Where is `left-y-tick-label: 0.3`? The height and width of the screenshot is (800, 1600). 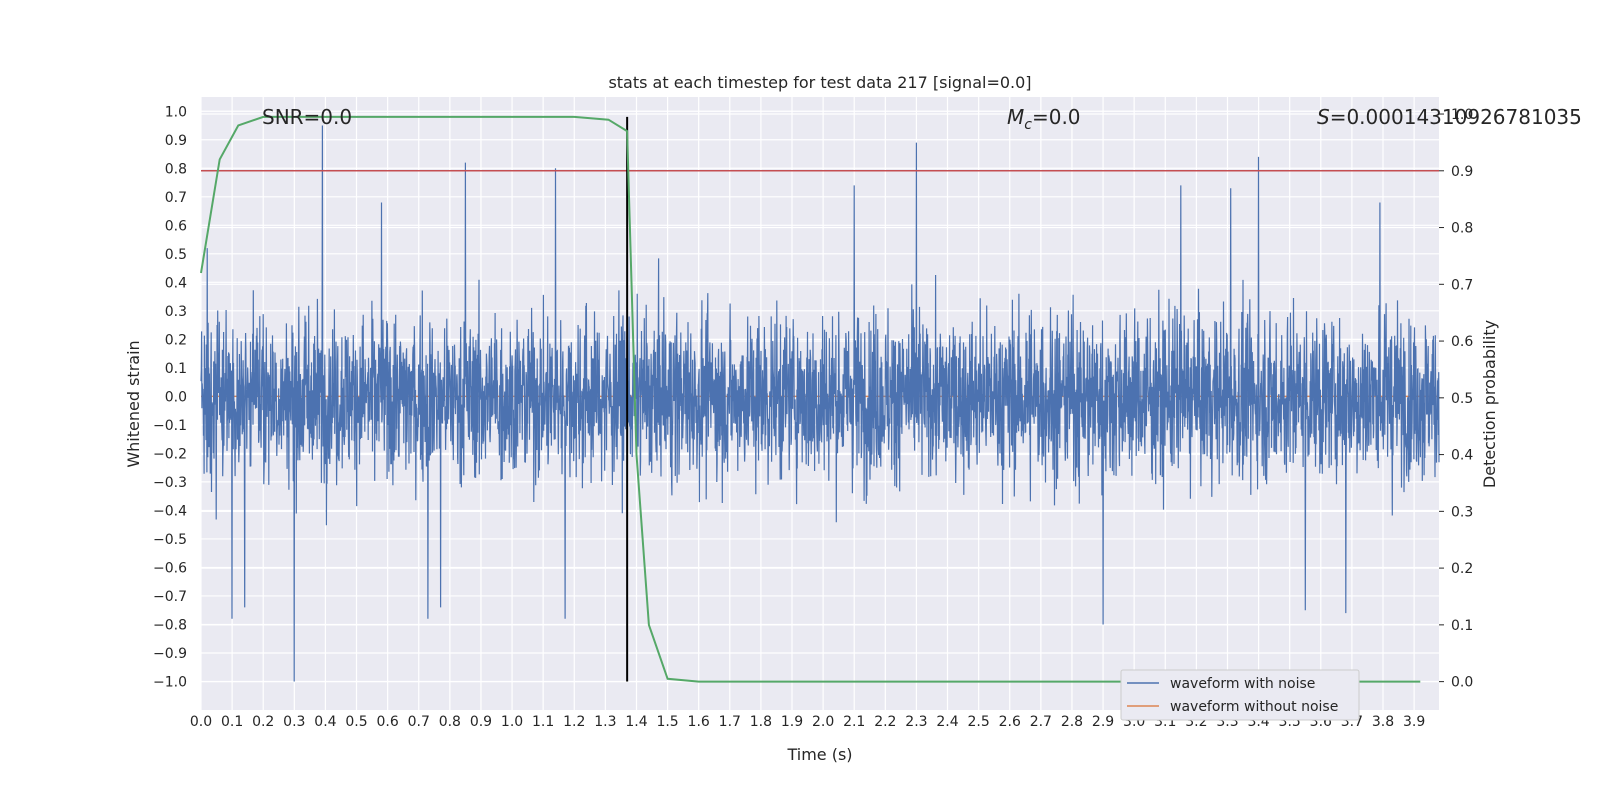
left-y-tick-label: 0.3 is located at coordinates (176, 312).